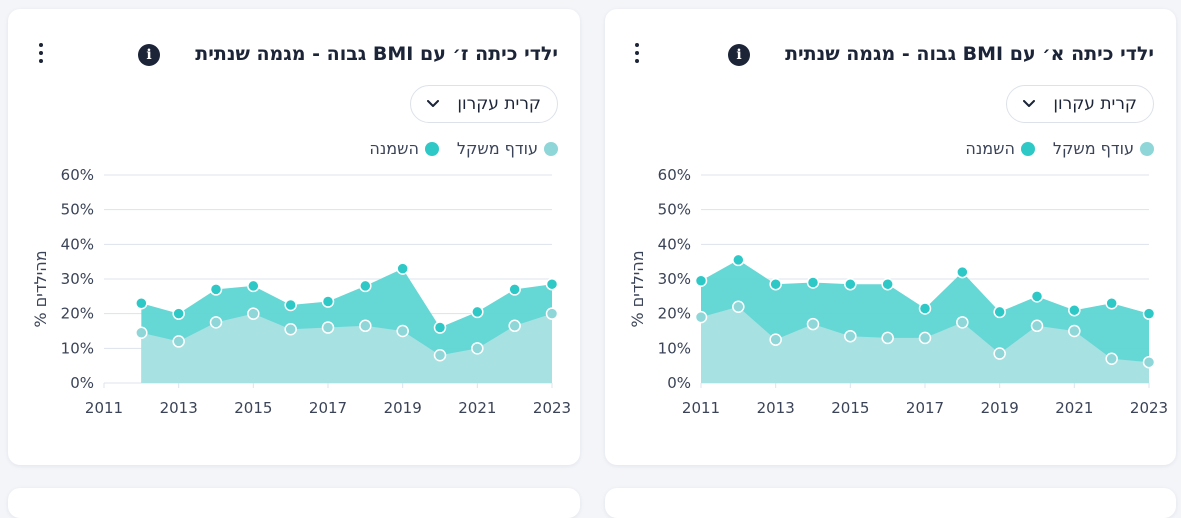 Image resolution: width=1181 pixels, height=518 pixels. I want to click on x-tick-label: 2019, so click(403, 408).